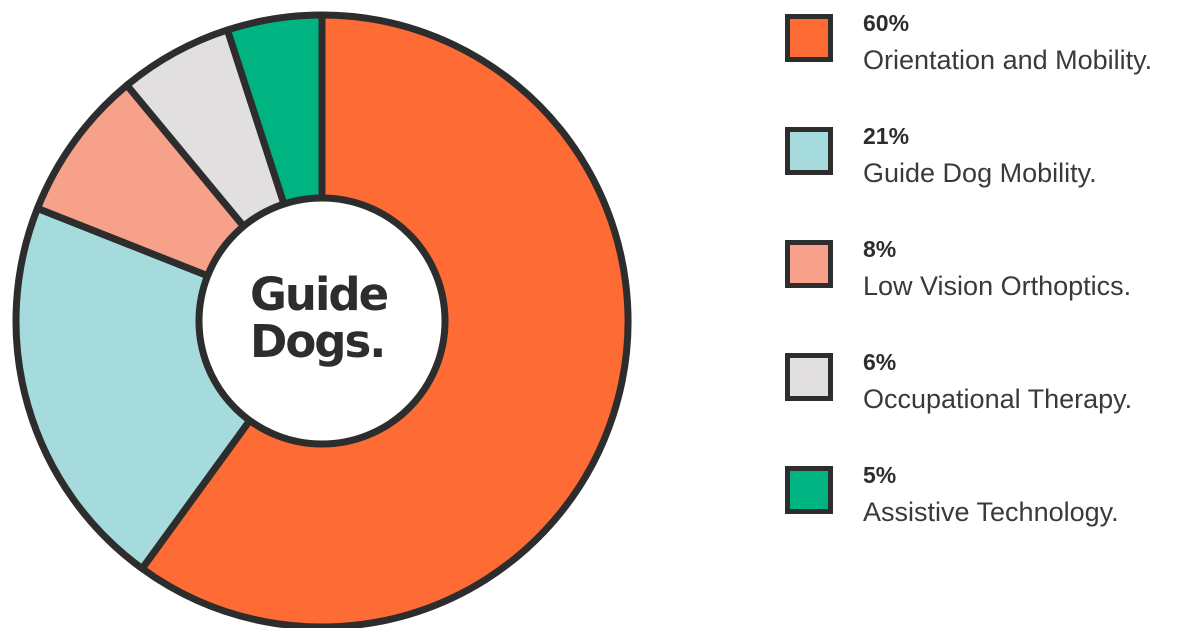  What do you see at coordinates (991, 512) in the screenshot?
I see `legend-label: Assistive Technology.` at bounding box center [991, 512].